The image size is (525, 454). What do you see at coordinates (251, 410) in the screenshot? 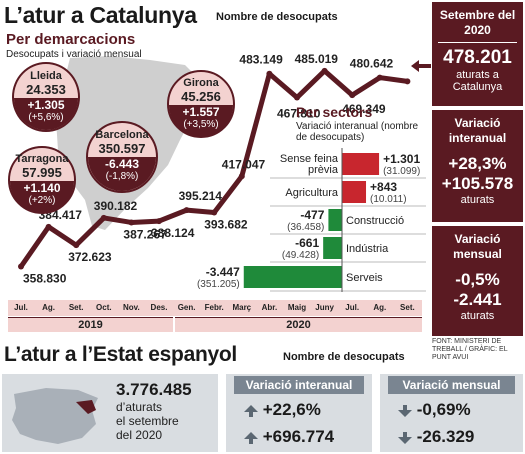
I see `arrow-up-icon` at bounding box center [251, 410].